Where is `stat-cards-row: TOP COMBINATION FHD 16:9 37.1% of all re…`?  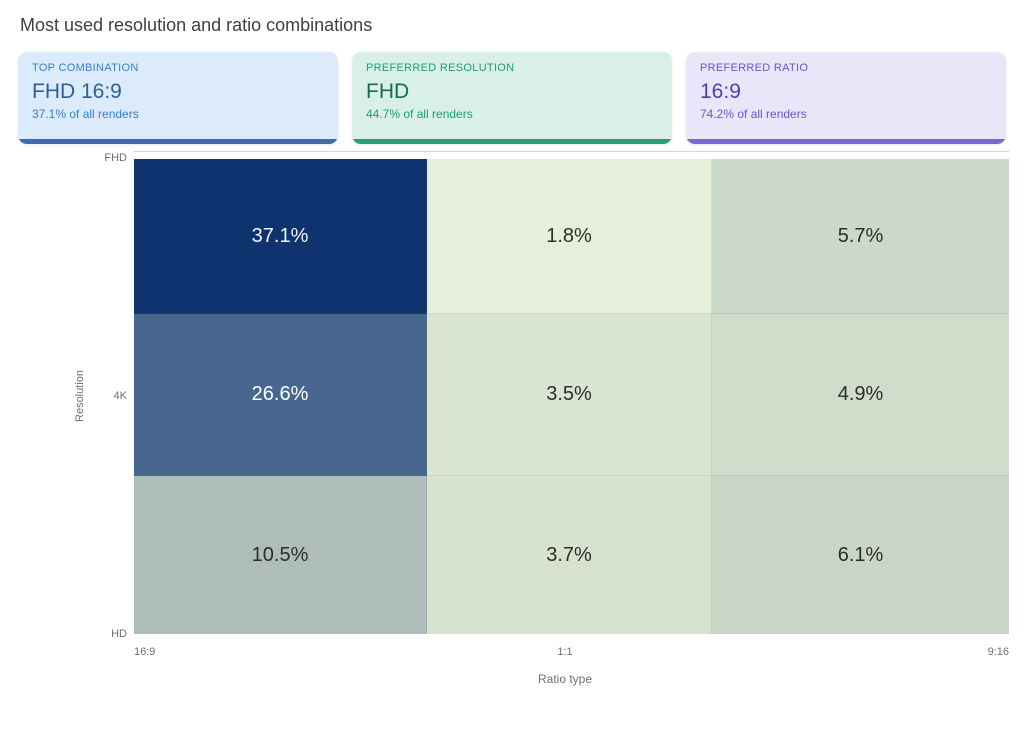 stat-cards-row: TOP COMBINATION FHD 16:9 37.1% of all re… is located at coordinates (512, 98).